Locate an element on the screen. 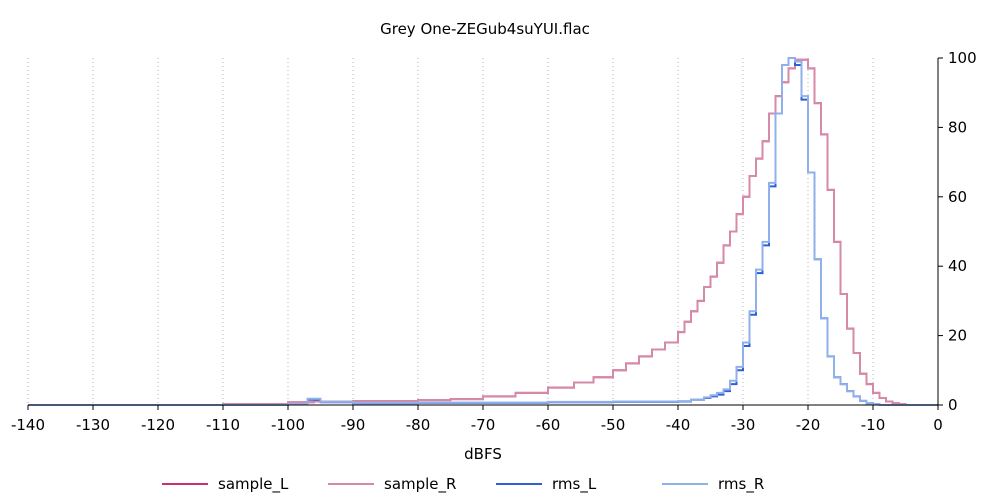 Image resolution: width=1000 pixels, height=500 pixels. legend: sample_L sample_R rms_L rms_R is located at coordinates (500, 484).